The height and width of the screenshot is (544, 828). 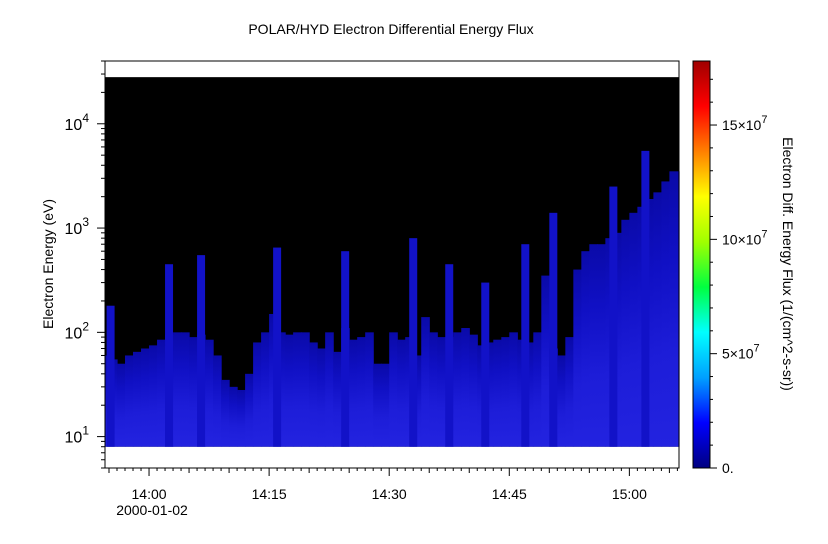 What do you see at coordinates (269, 494) in the screenshot?
I see `x-tick-label: 14:15` at bounding box center [269, 494].